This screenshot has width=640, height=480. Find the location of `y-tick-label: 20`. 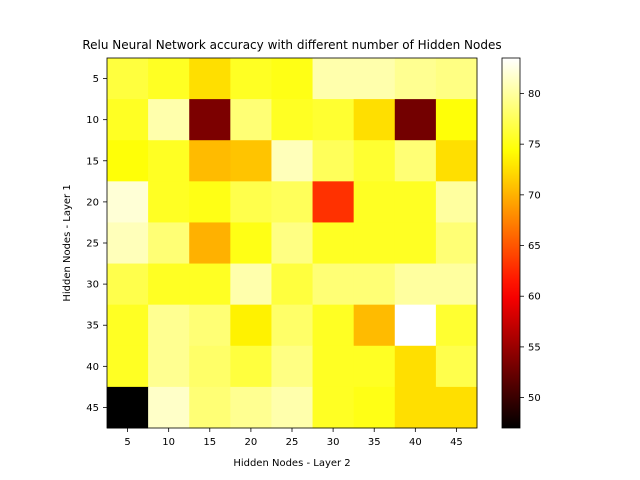

y-tick-label: 20 is located at coordinates (92, 202).